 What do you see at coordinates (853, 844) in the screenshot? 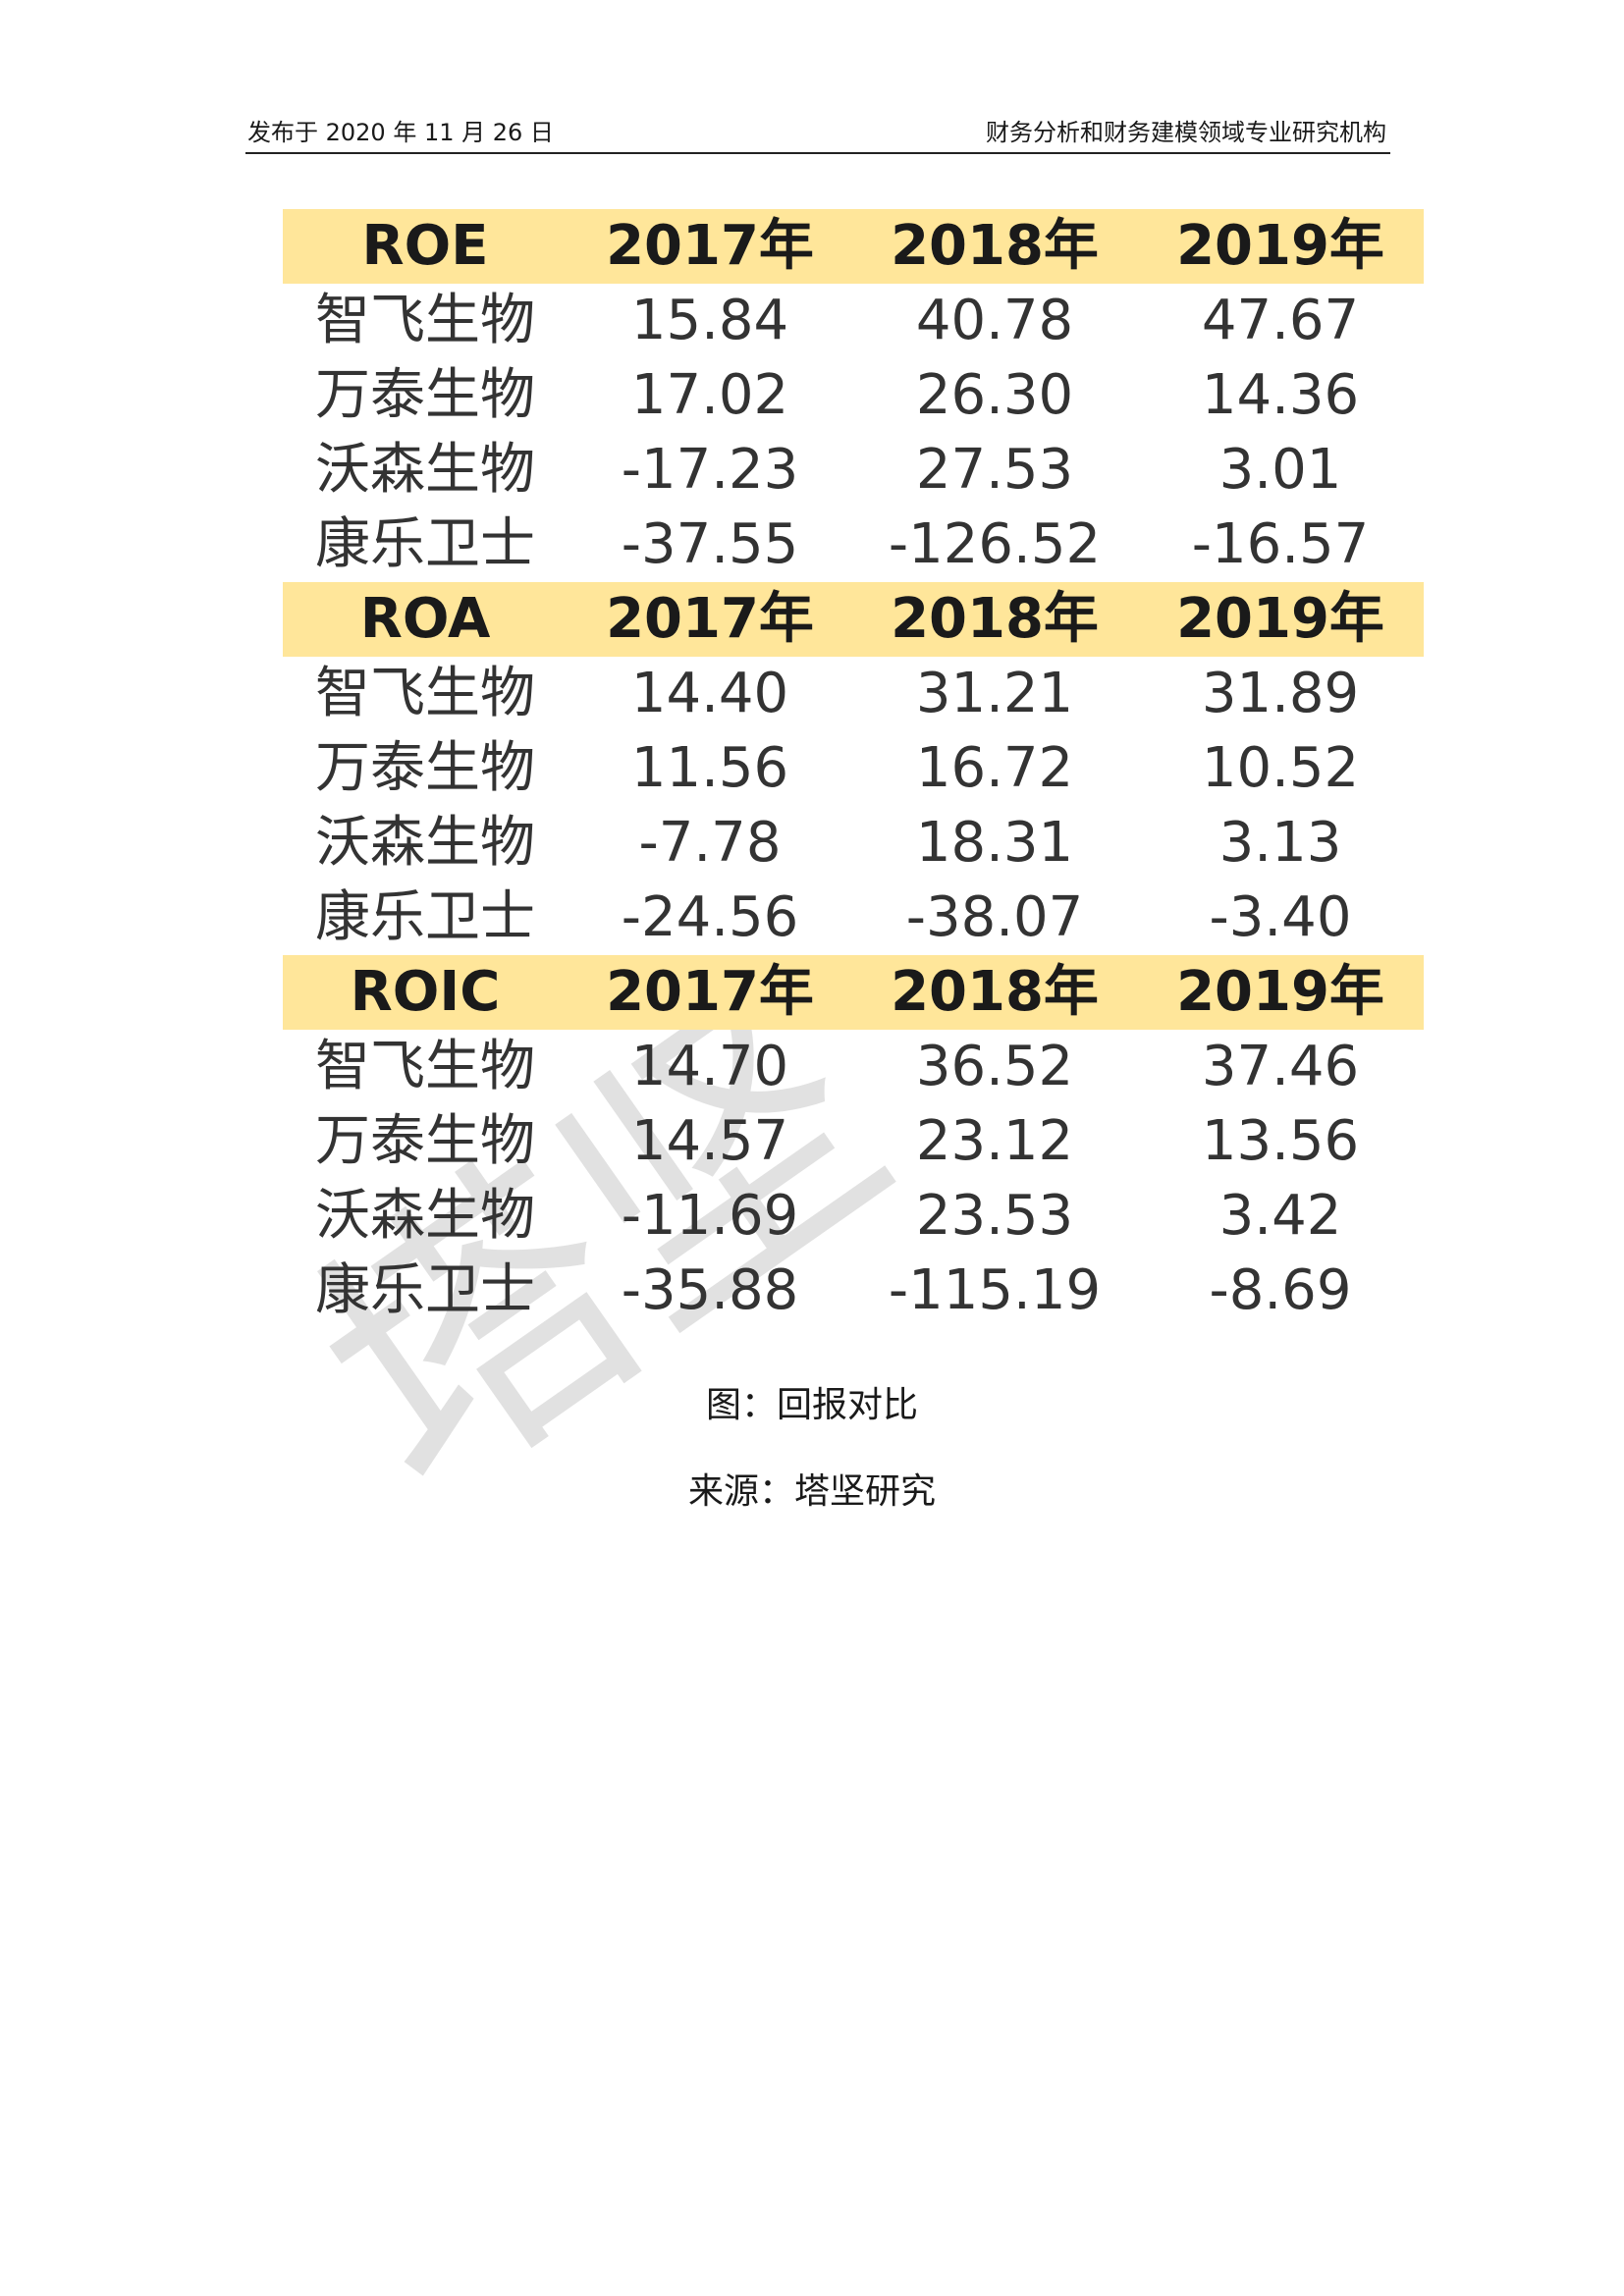
I see `table-row: 沃森生物 -7.78 18.31 3.13` at bounding box center [853, 844].